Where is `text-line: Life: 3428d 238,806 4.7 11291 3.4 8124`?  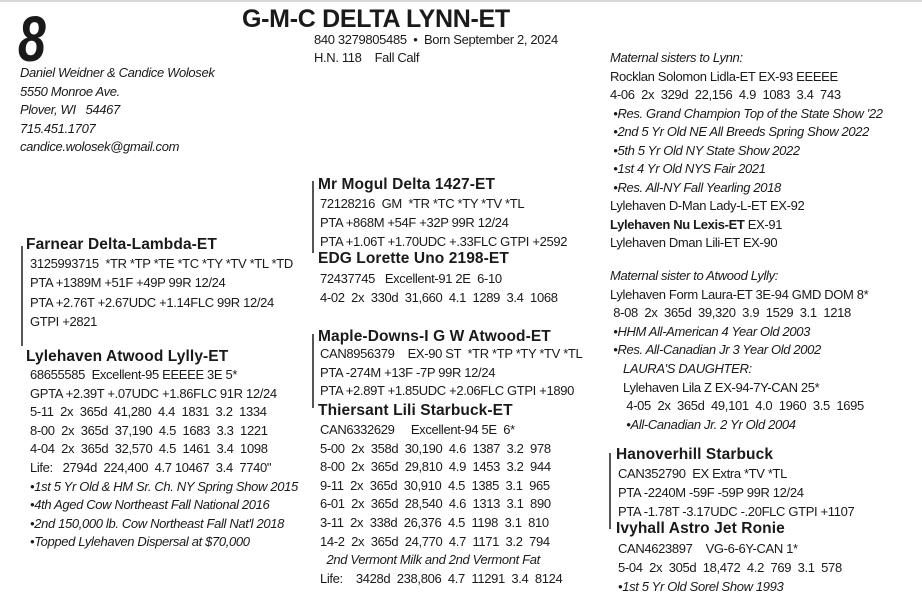 text-line: Life: 3428d 238,806 4.7 11291 3.4 8124 is located at coordinates (441, 579).